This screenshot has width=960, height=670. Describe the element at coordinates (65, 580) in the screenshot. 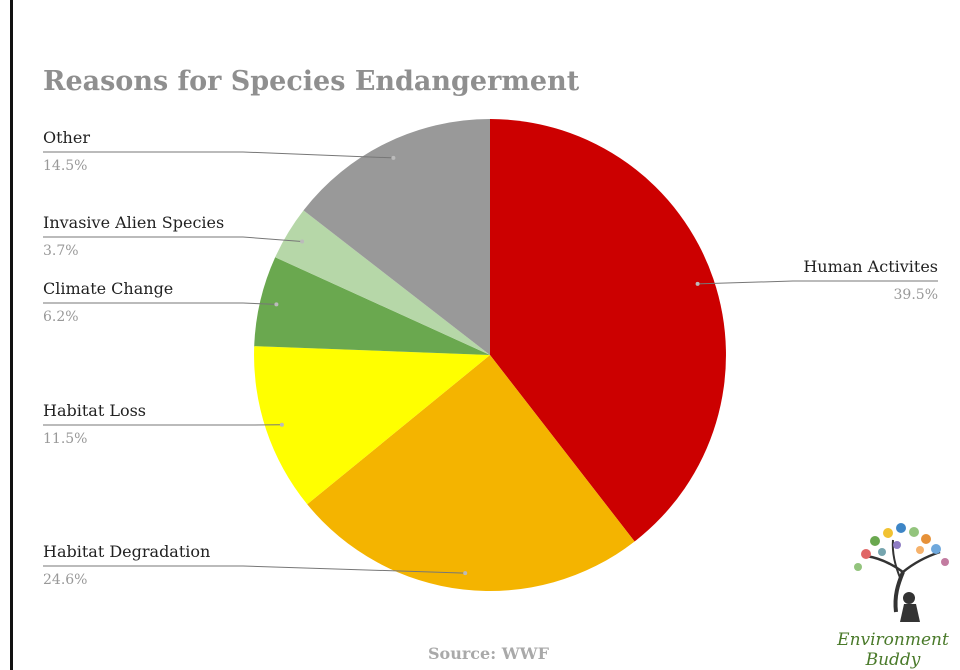

I see `slice-label-value: 24.6%` at that location.